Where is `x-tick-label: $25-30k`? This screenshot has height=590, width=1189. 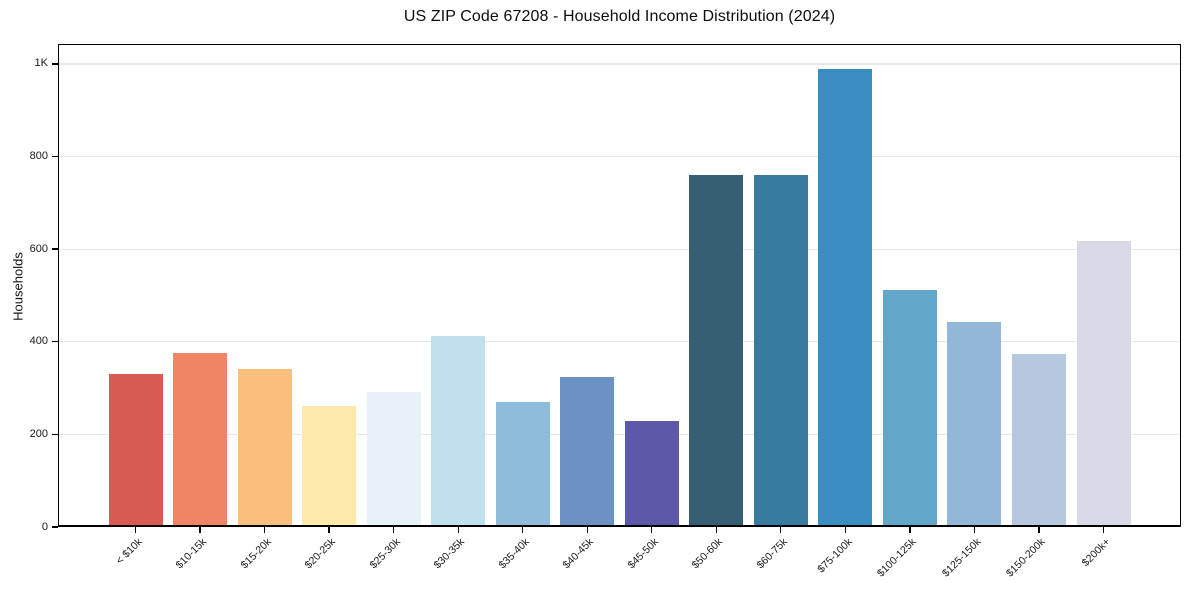
x-tick-label: $25-30k is located at coordinates (385, 553).